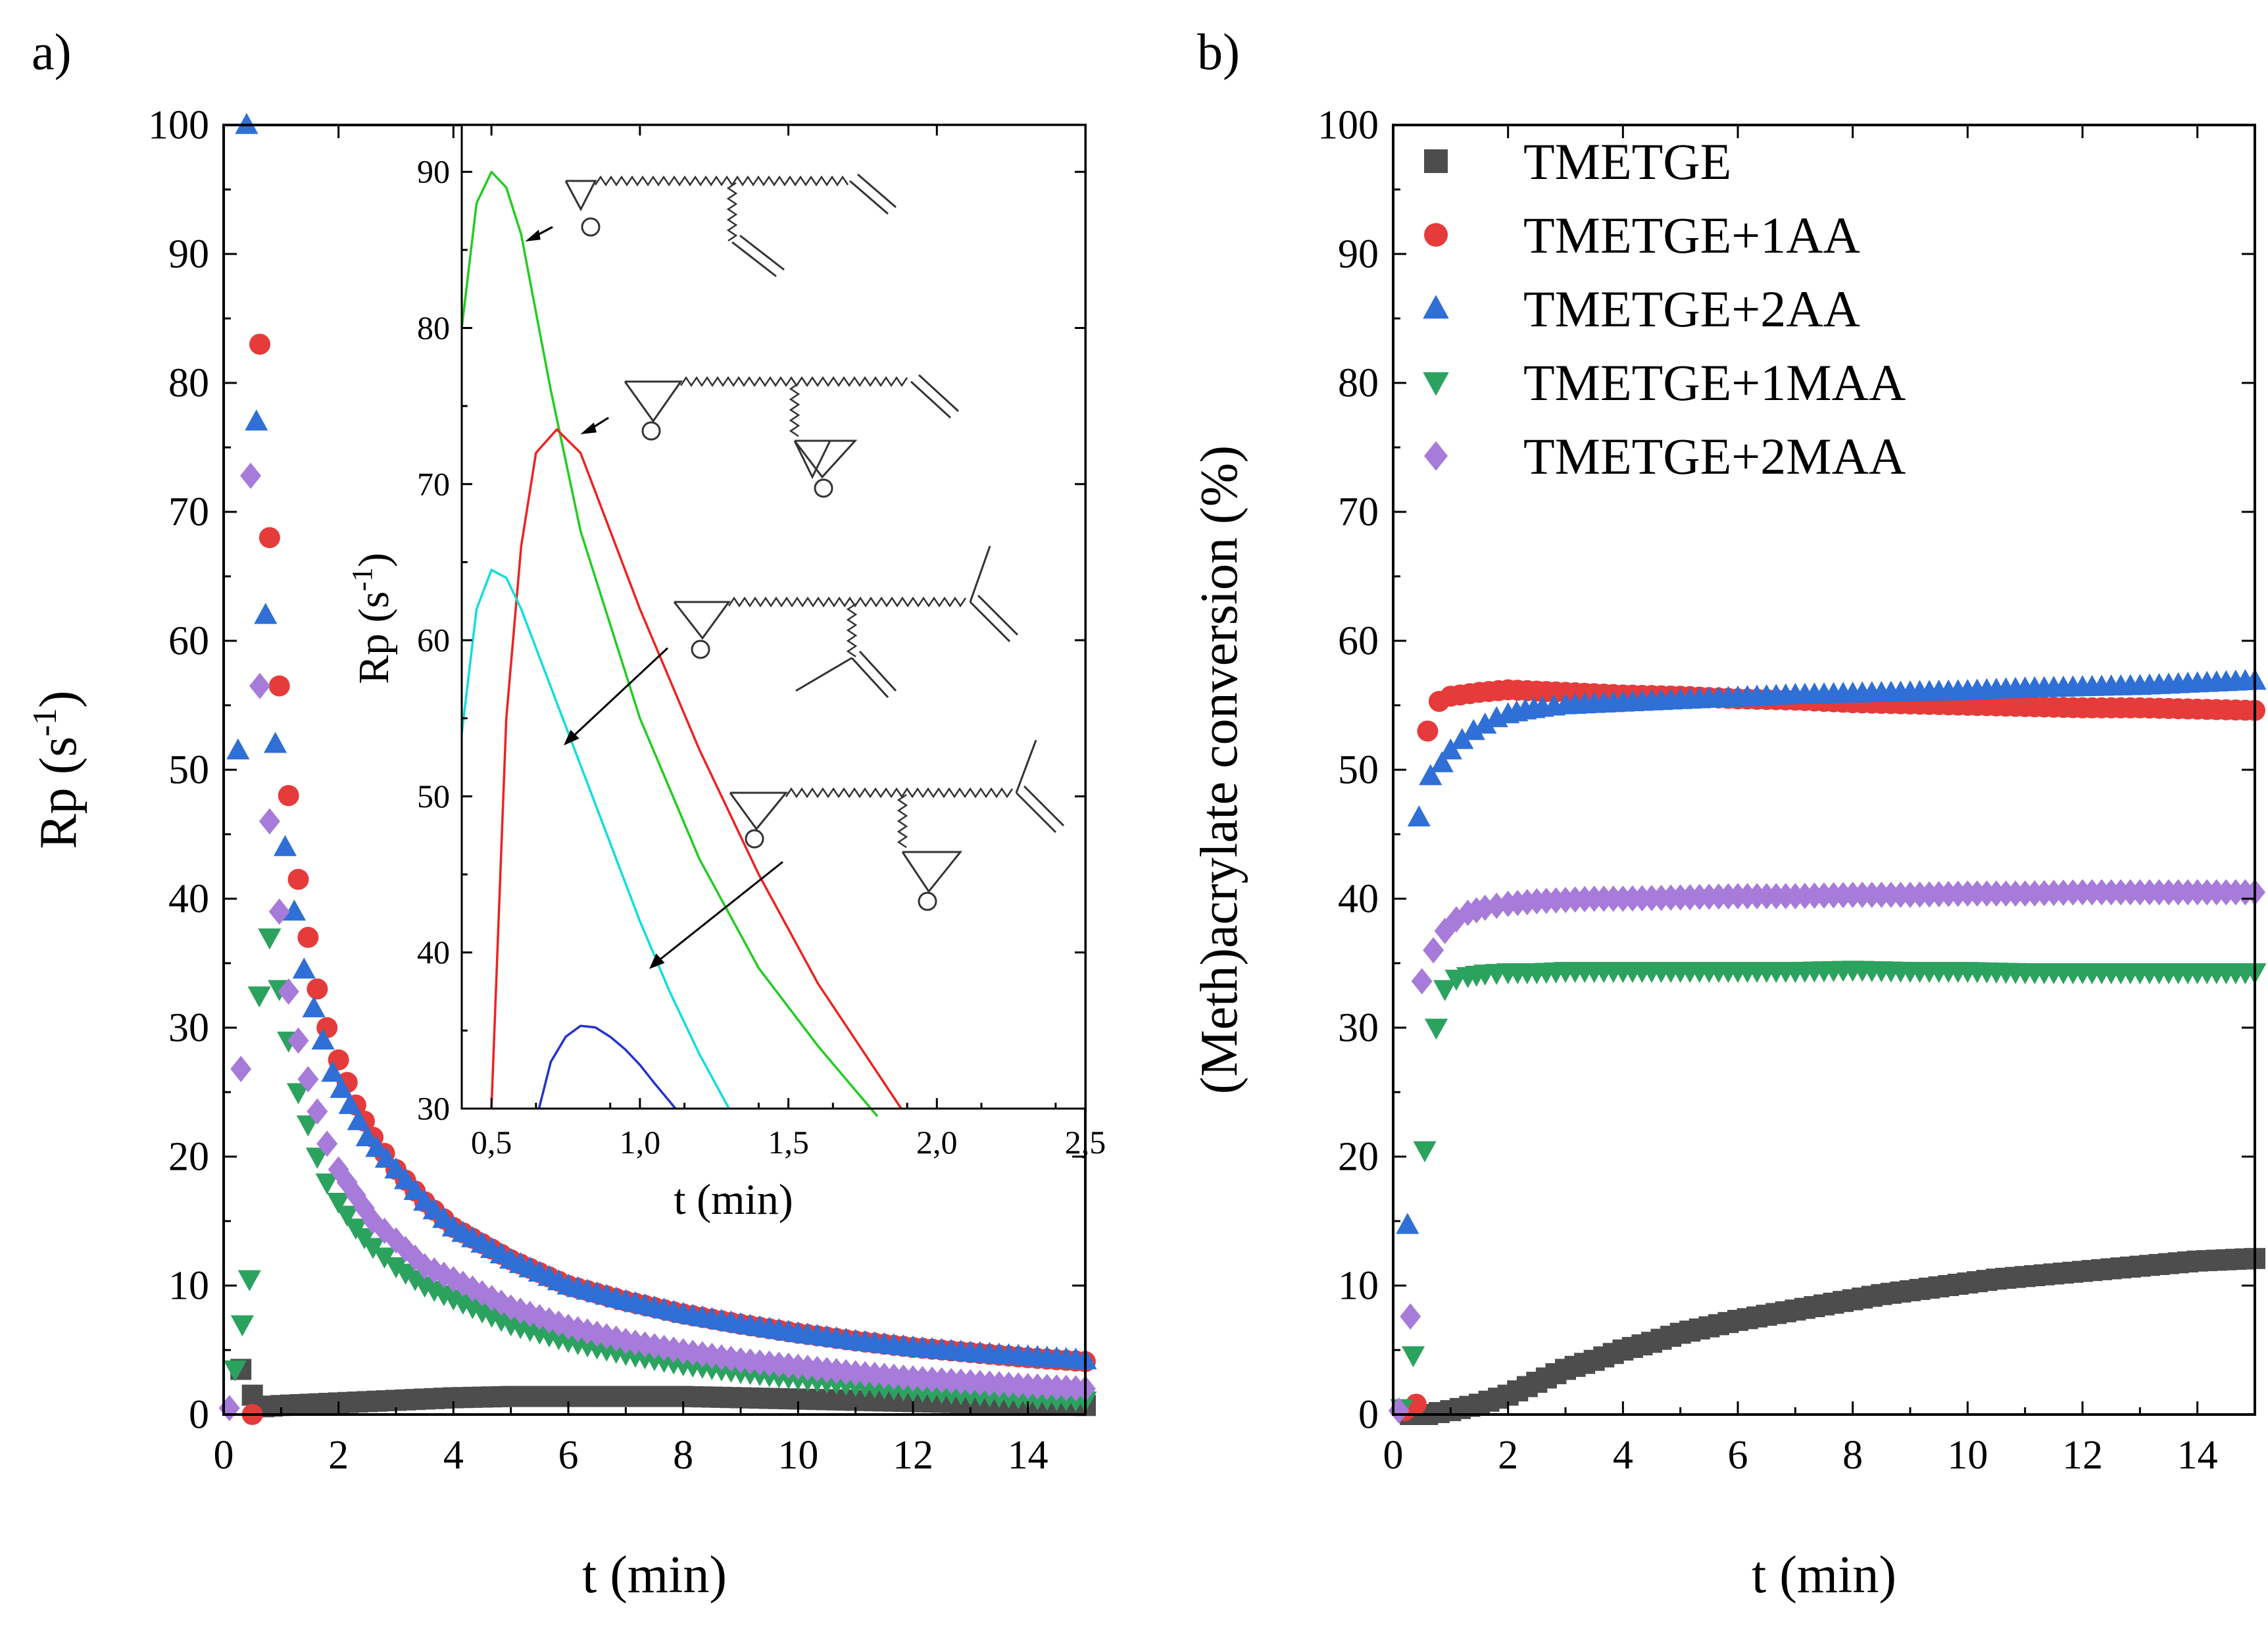 The image size is (2268, 1629). What do you see at coordinates (1348, 125) in the screenshot?
I see `panel-b-y-tick-label: 100` at bounding box center [1348, 125].